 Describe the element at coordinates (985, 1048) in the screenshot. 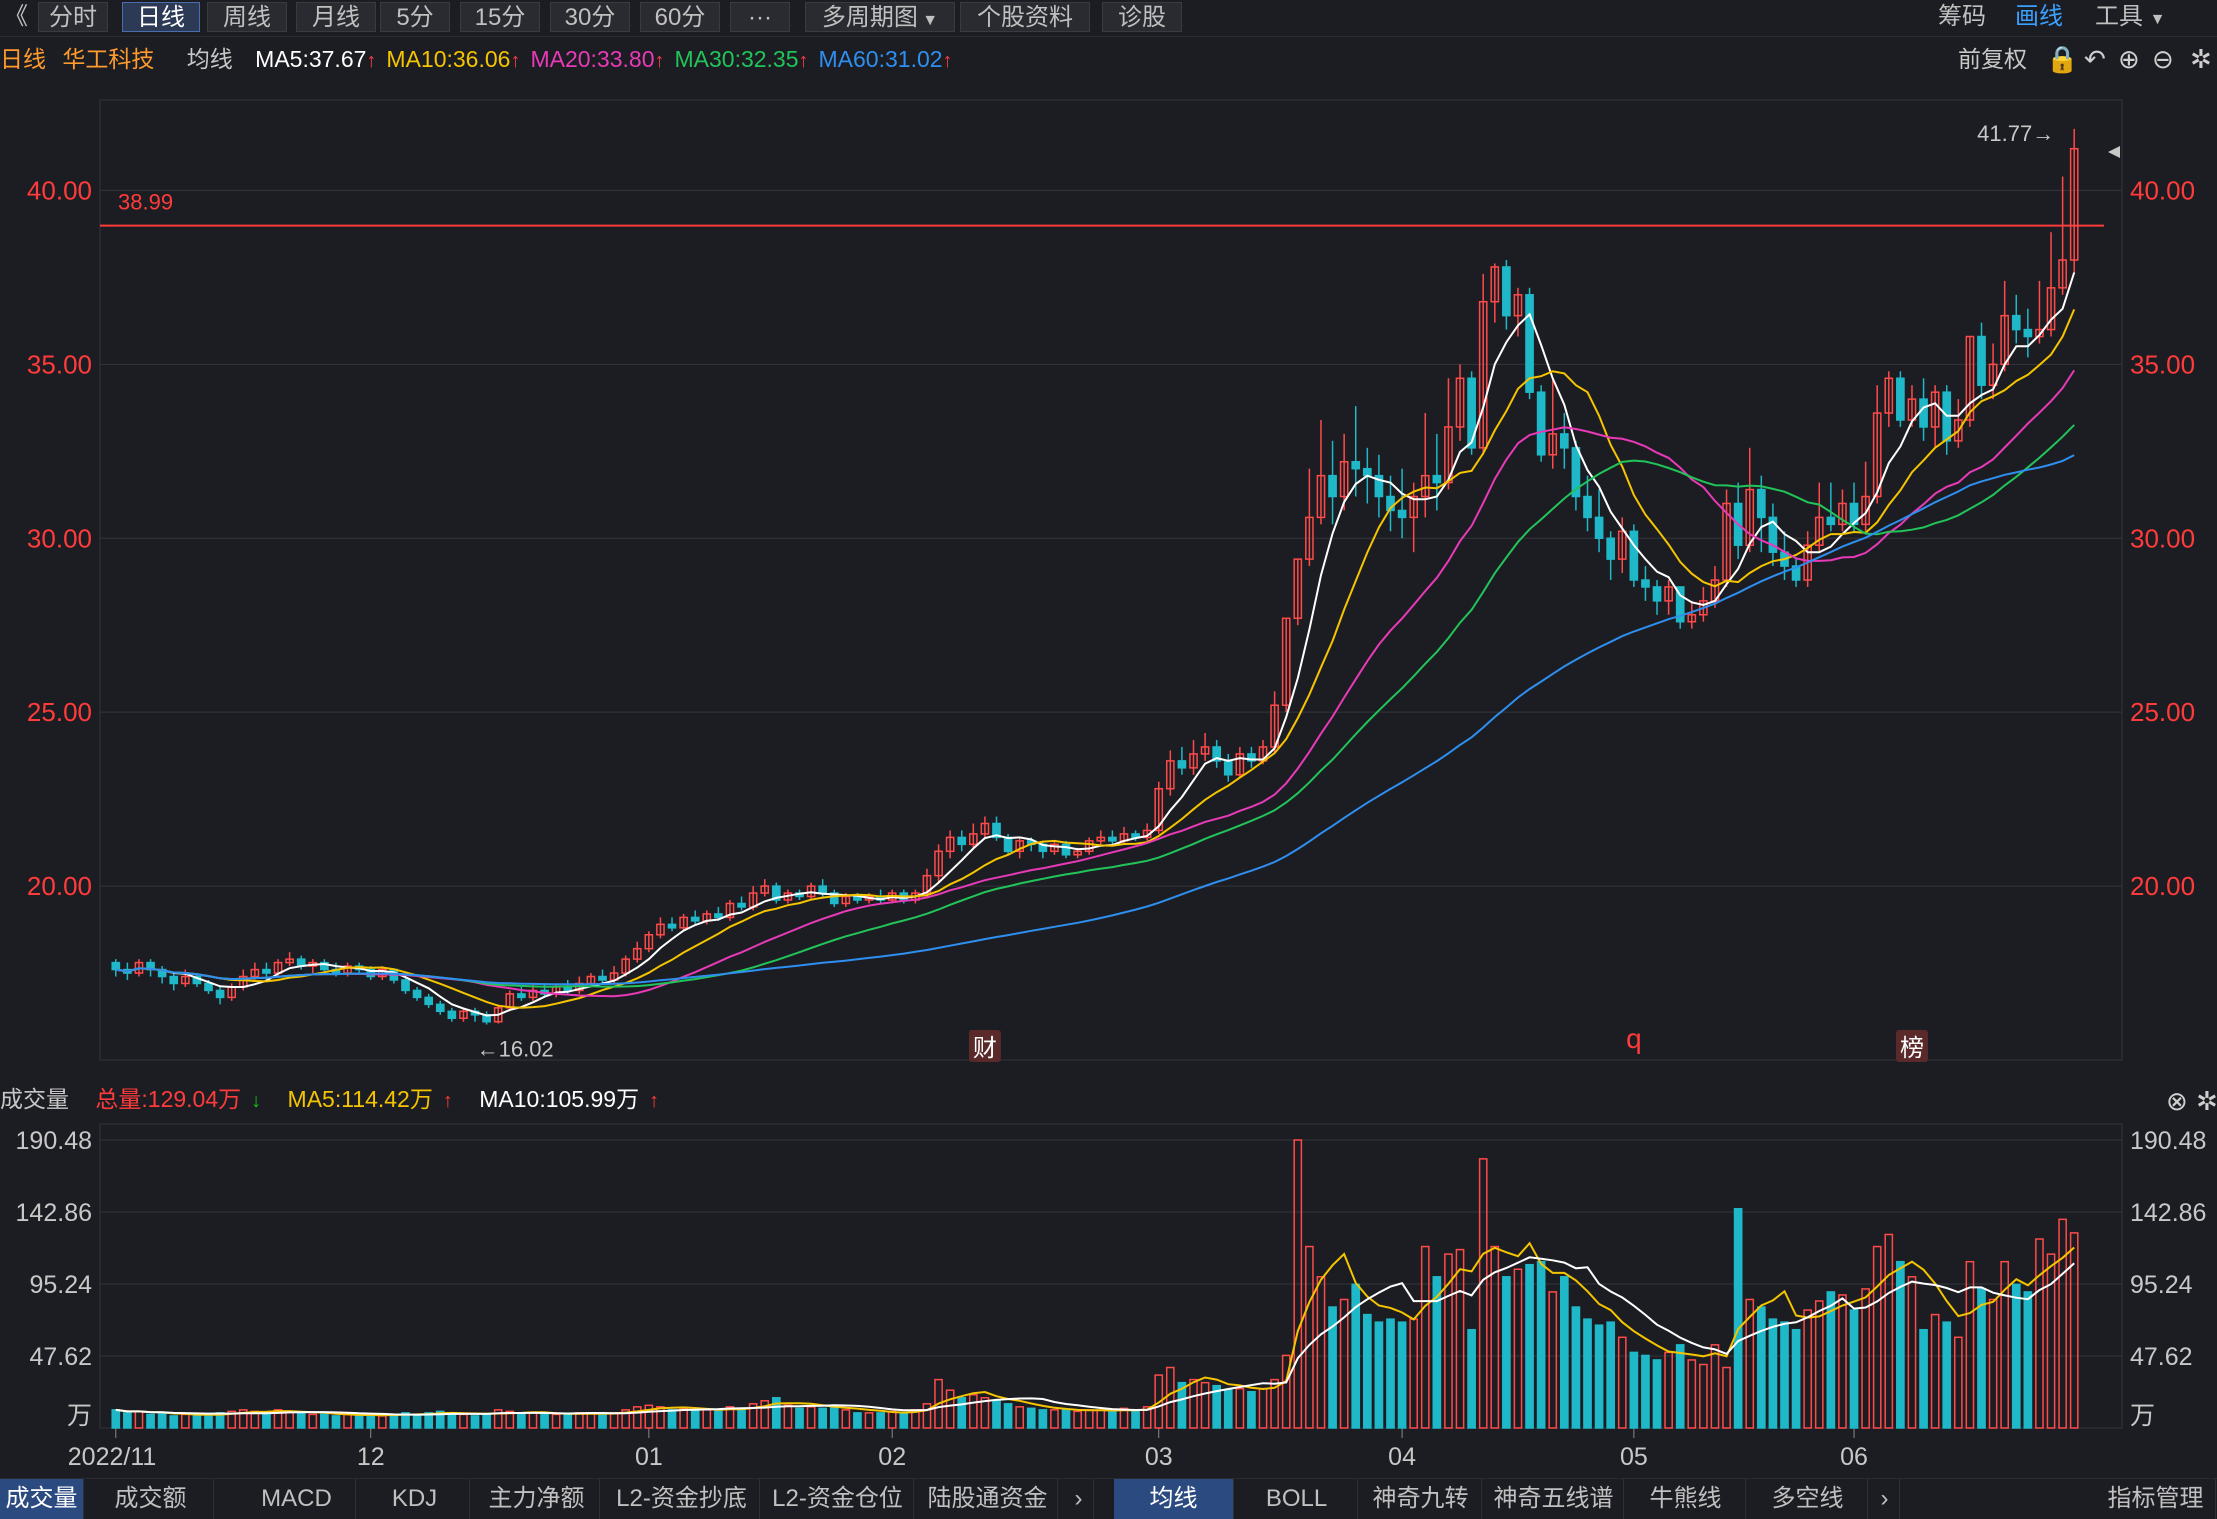

I see `finance-report-marker: 财` at that location.